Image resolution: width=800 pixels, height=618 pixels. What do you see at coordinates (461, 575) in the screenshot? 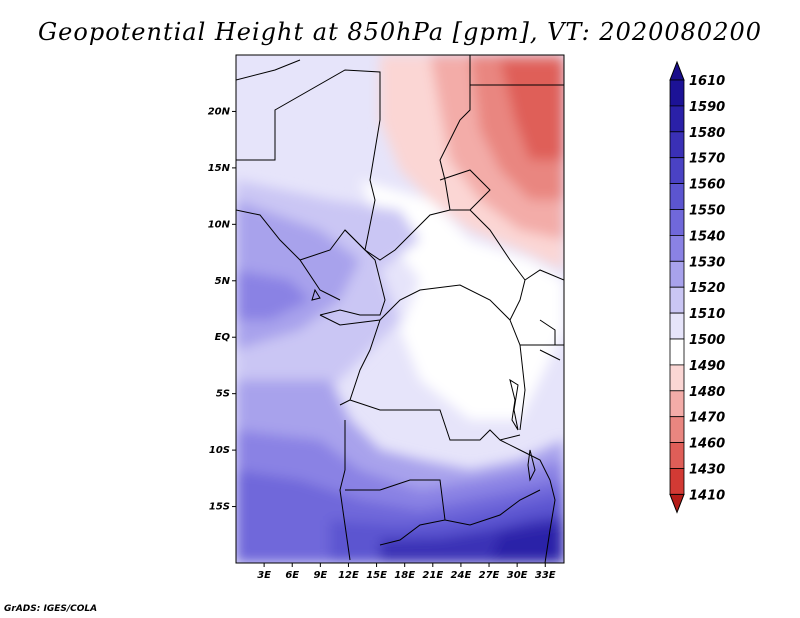
I see `lon-tick-label: 24E` at bounding box center [461, 575].